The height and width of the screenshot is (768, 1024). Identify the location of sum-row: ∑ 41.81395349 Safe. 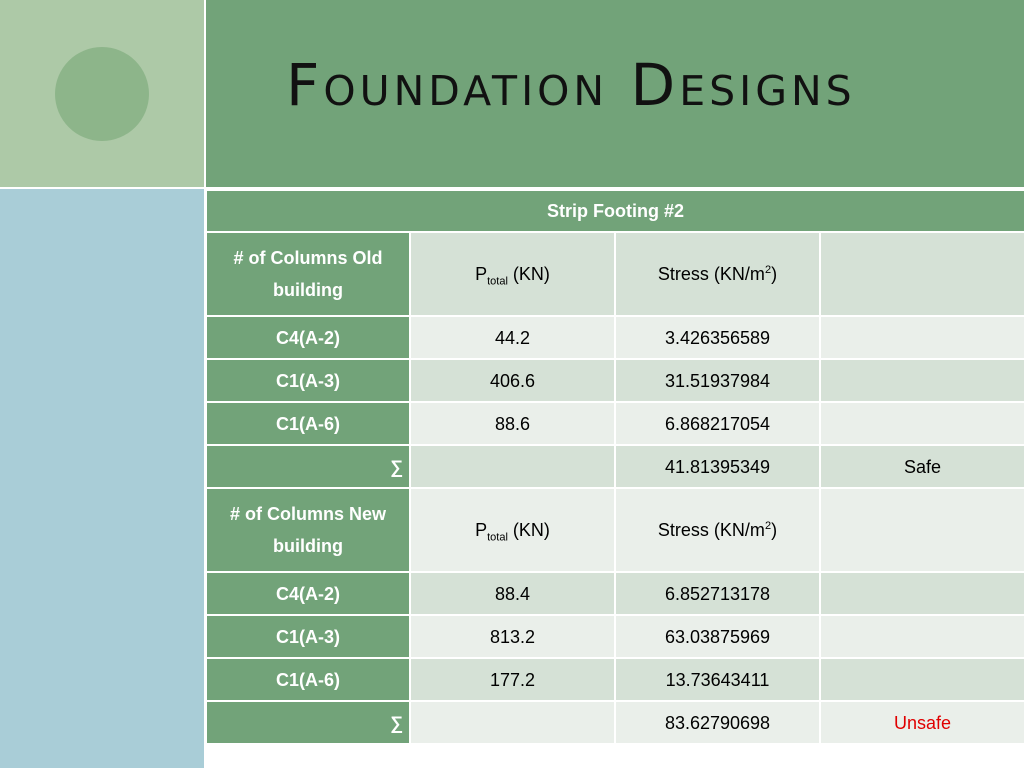
(614, 466).